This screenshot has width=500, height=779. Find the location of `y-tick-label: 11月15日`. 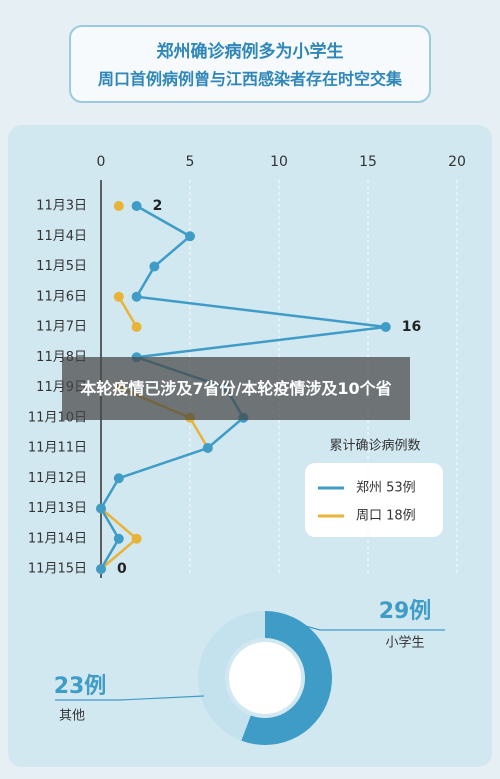

y-tick-label: 11月15日 is located at coordinates (57, 569).